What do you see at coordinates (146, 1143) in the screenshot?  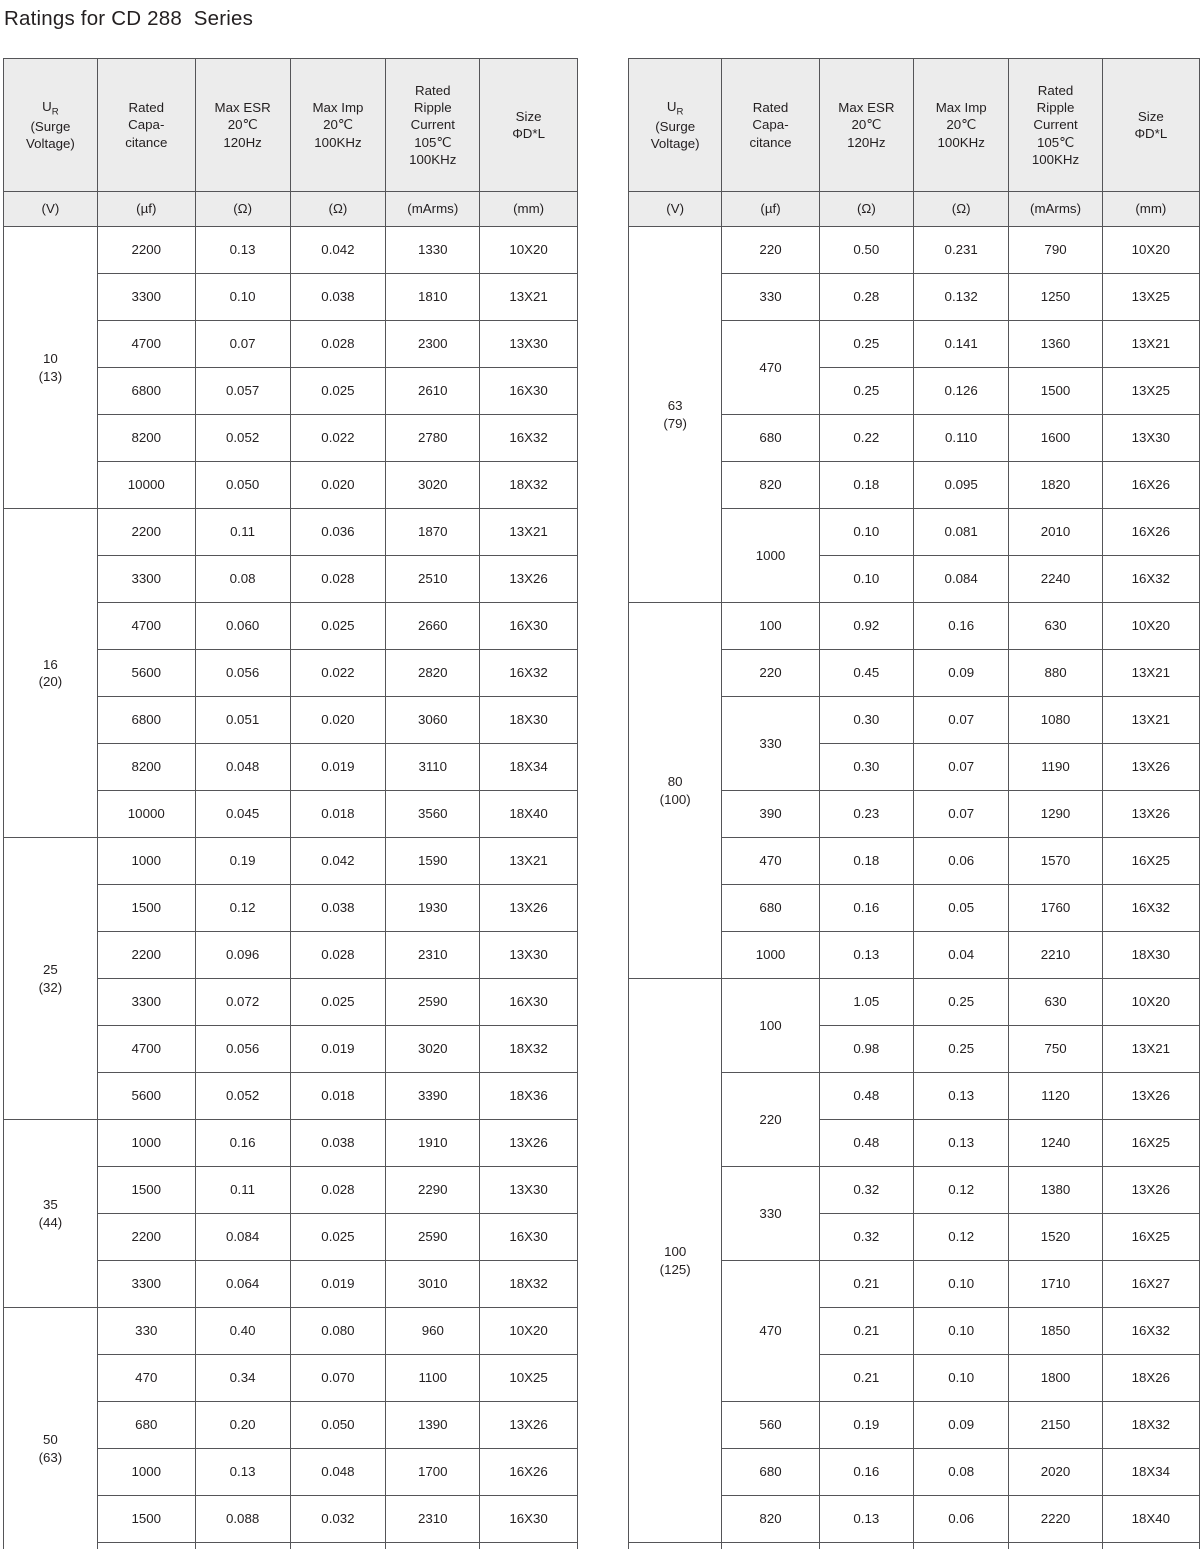 I see `cell-capacitance: 1000` at bounding box center [146, 1143].